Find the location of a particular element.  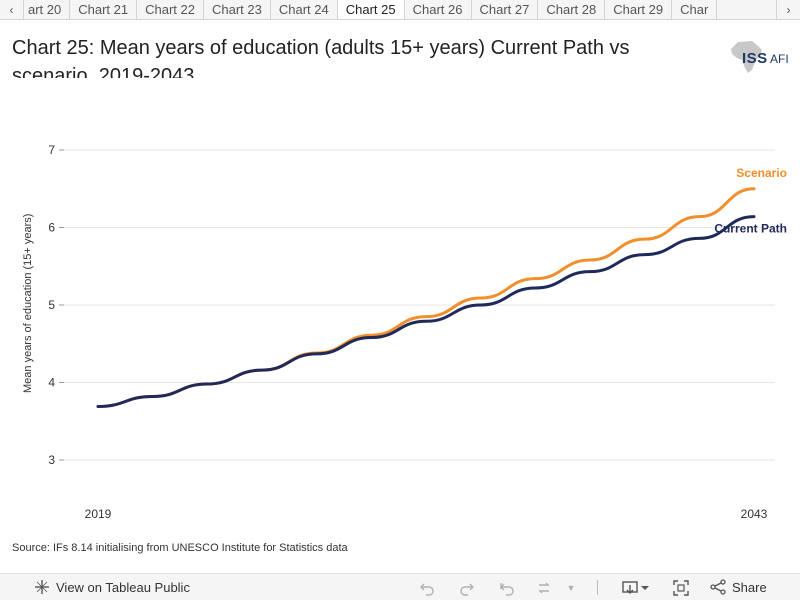

logo-text: ISS is located at coordinates (755, 58).